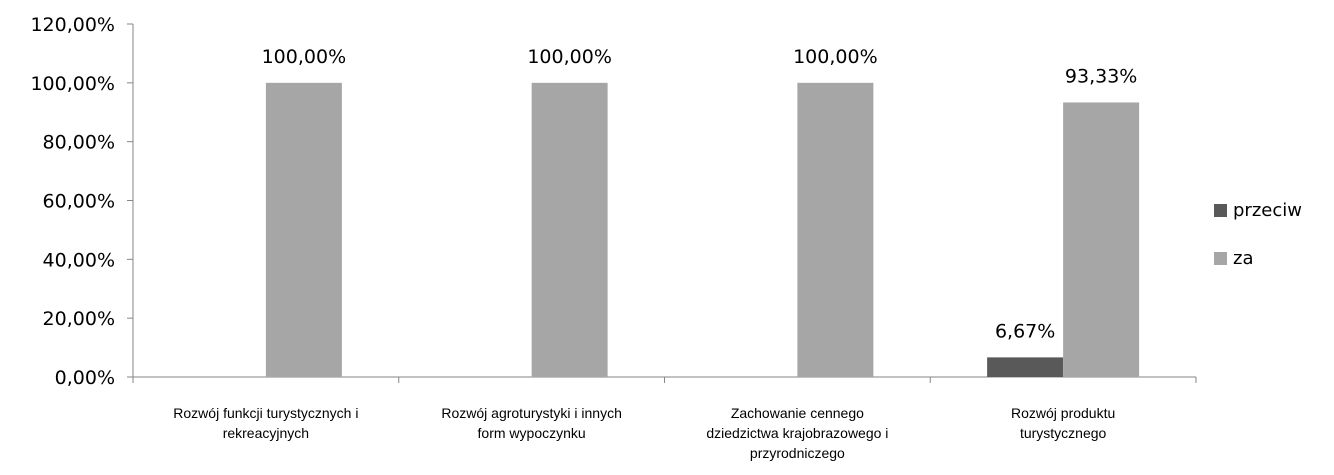 The image size is (1334, 475). I want to click on legend-swatch-za, so click(1220, 258).